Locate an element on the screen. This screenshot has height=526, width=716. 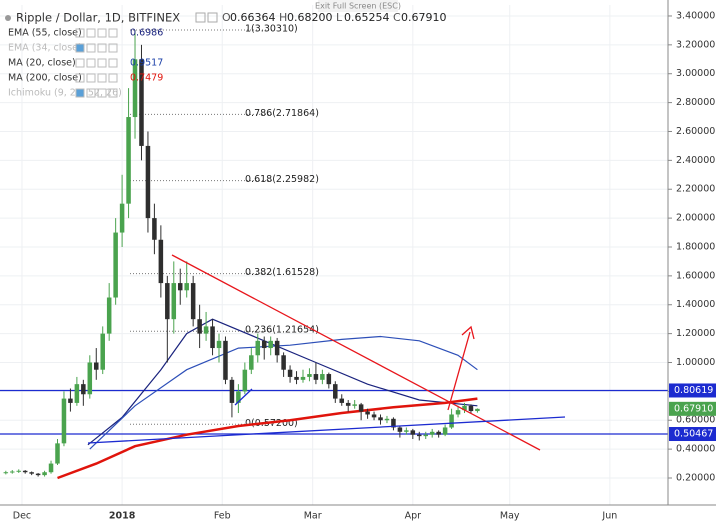
x-tick-label: Feb is located at coordinates (222, 516).